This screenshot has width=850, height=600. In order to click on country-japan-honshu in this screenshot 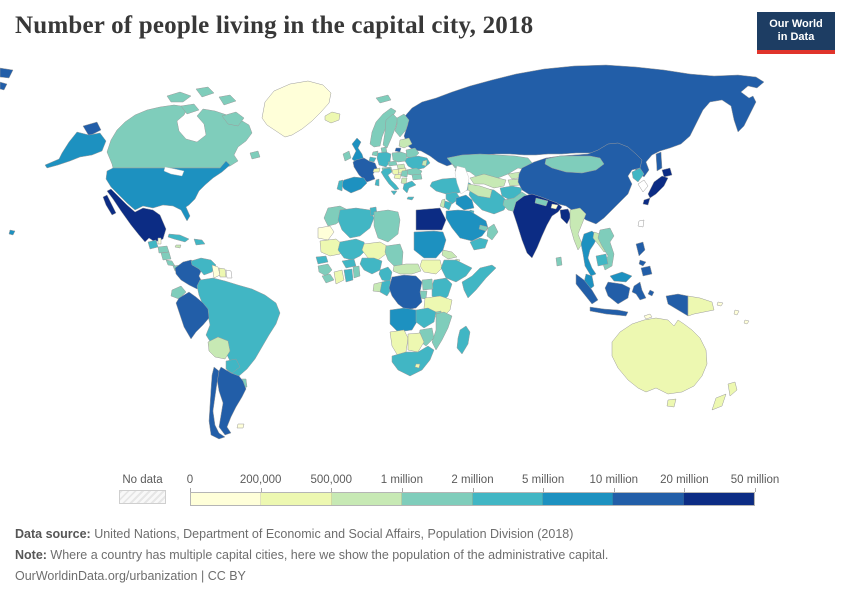, I will do `click(658, 187)`.